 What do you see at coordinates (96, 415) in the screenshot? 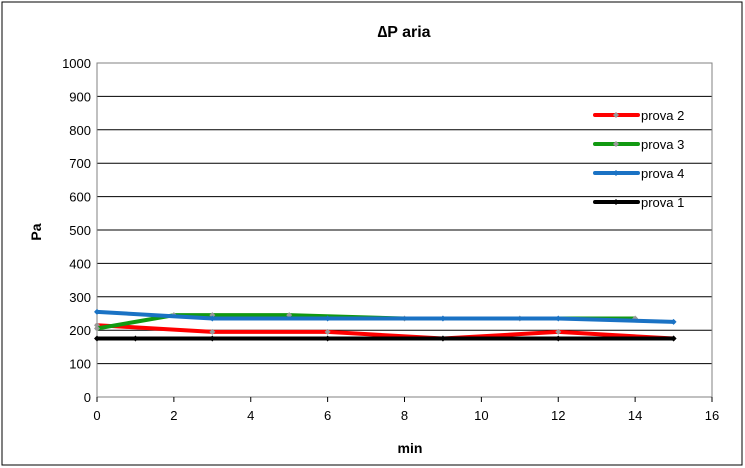
I see `x-tick-label: 0` at bounding box center [96, 415].